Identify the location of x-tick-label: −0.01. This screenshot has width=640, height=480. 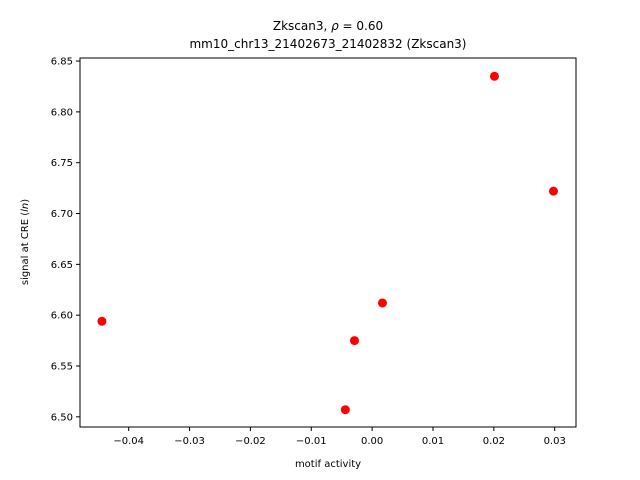
(311, 441).